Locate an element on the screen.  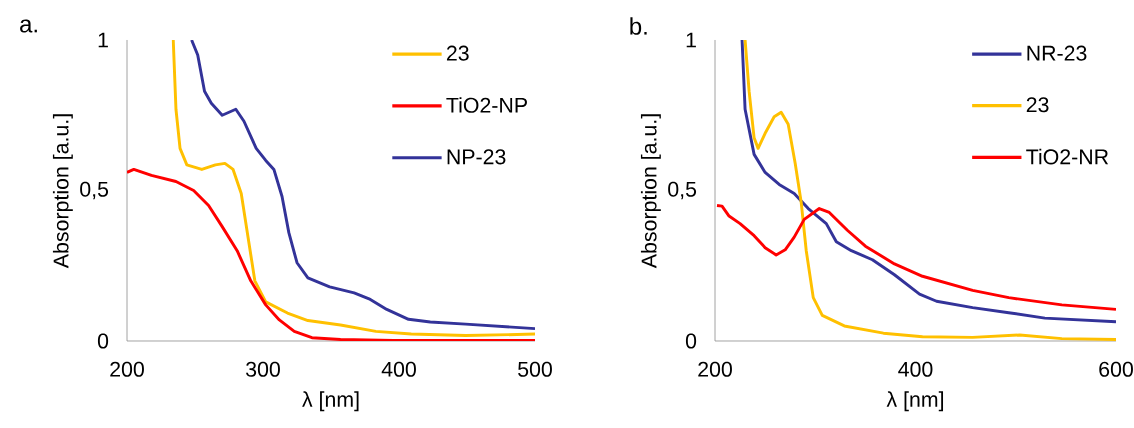
x-tick-label: 600 is located at coordinates (1116, 369).